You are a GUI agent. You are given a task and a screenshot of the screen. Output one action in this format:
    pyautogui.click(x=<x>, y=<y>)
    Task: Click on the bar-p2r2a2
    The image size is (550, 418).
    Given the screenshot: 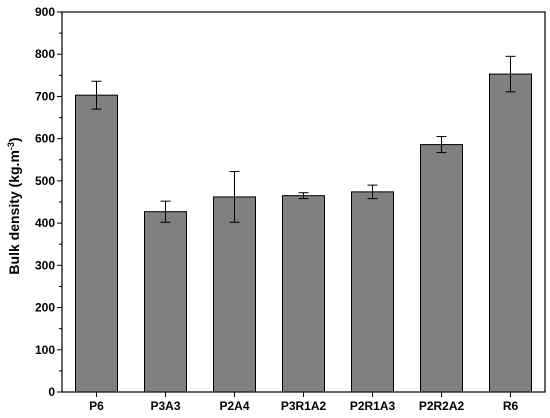 What is the action you would take?
    pyautogui.click(x=441, y=268)
    